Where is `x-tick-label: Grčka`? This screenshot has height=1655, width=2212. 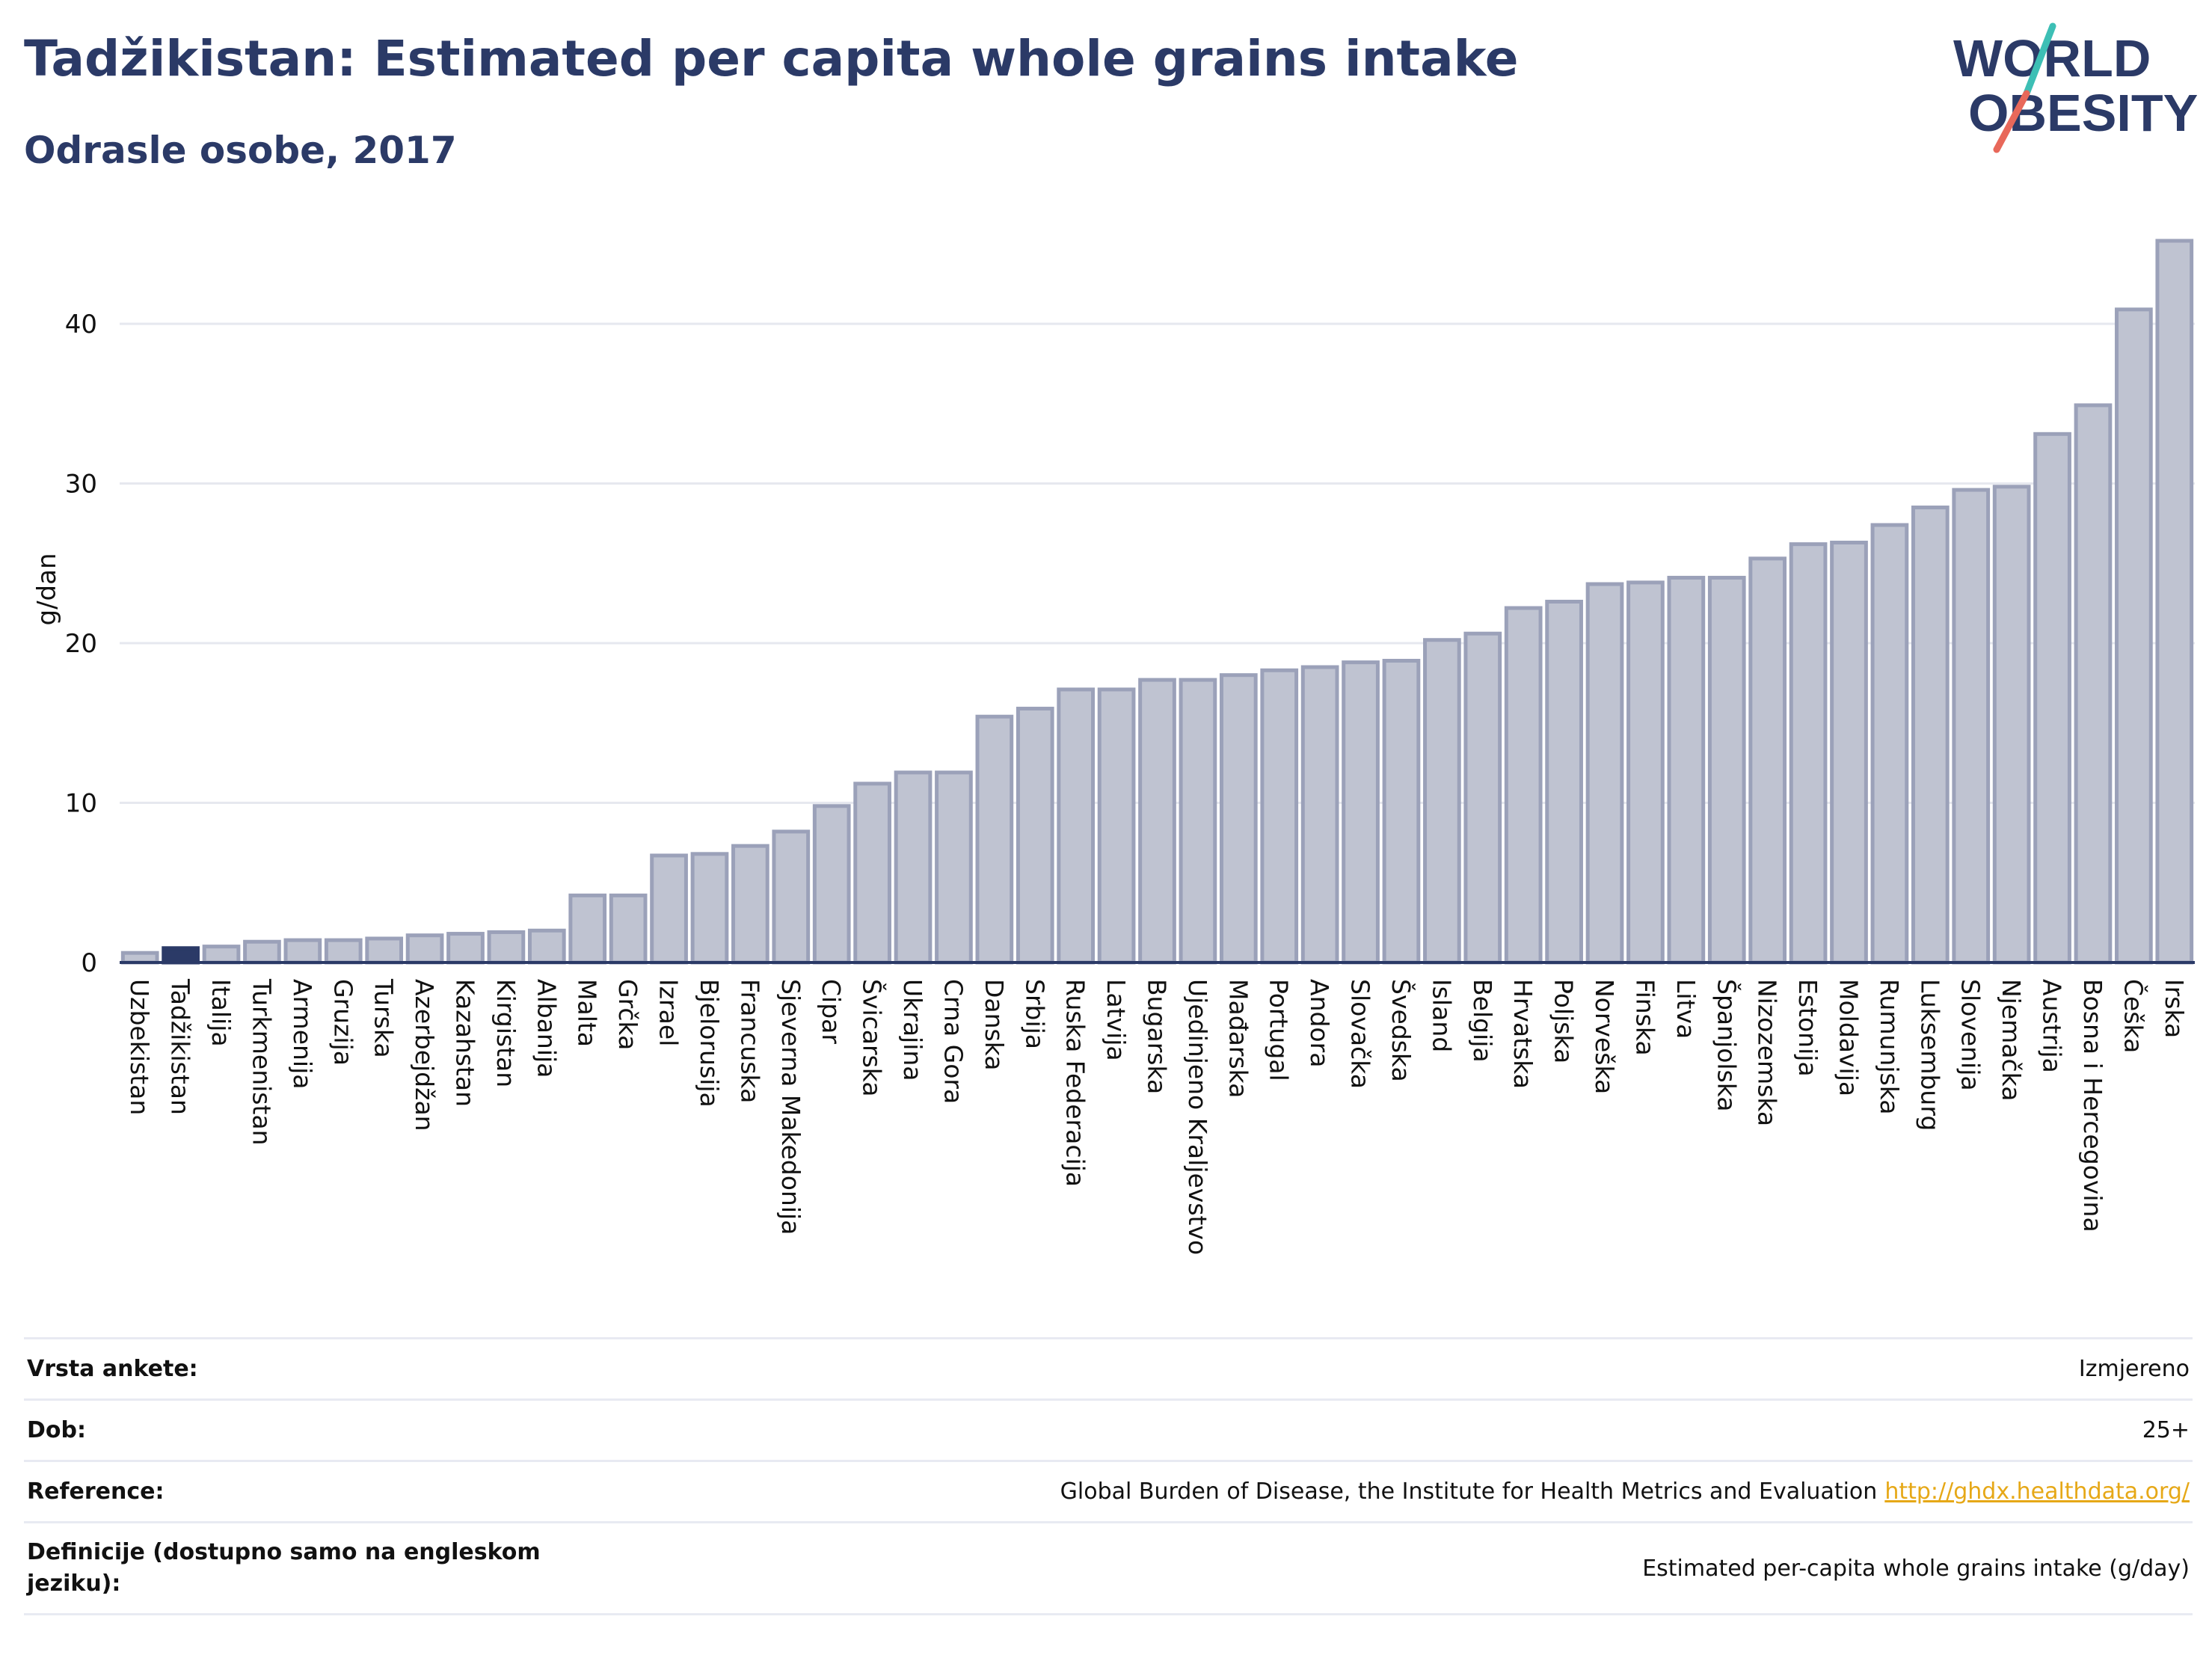 x-tick-label: Grčka is located at coordinates (627, 1014).